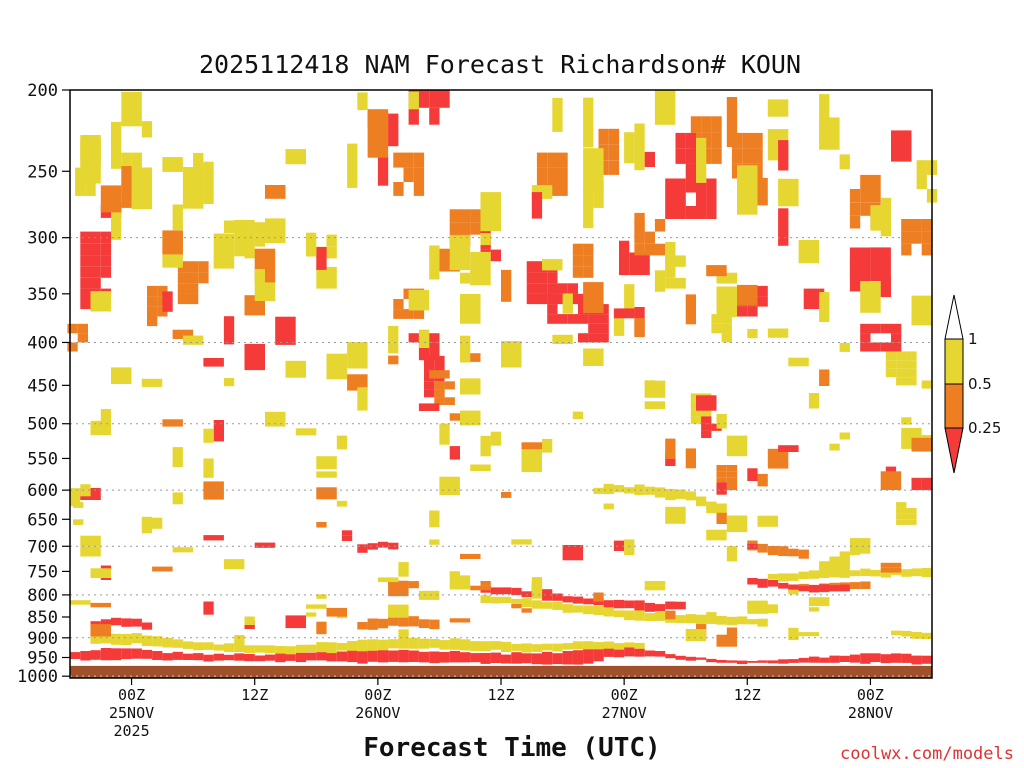 The image size is (1024, 768). I want to click on y-tick-label: 850, so click(42, 618).